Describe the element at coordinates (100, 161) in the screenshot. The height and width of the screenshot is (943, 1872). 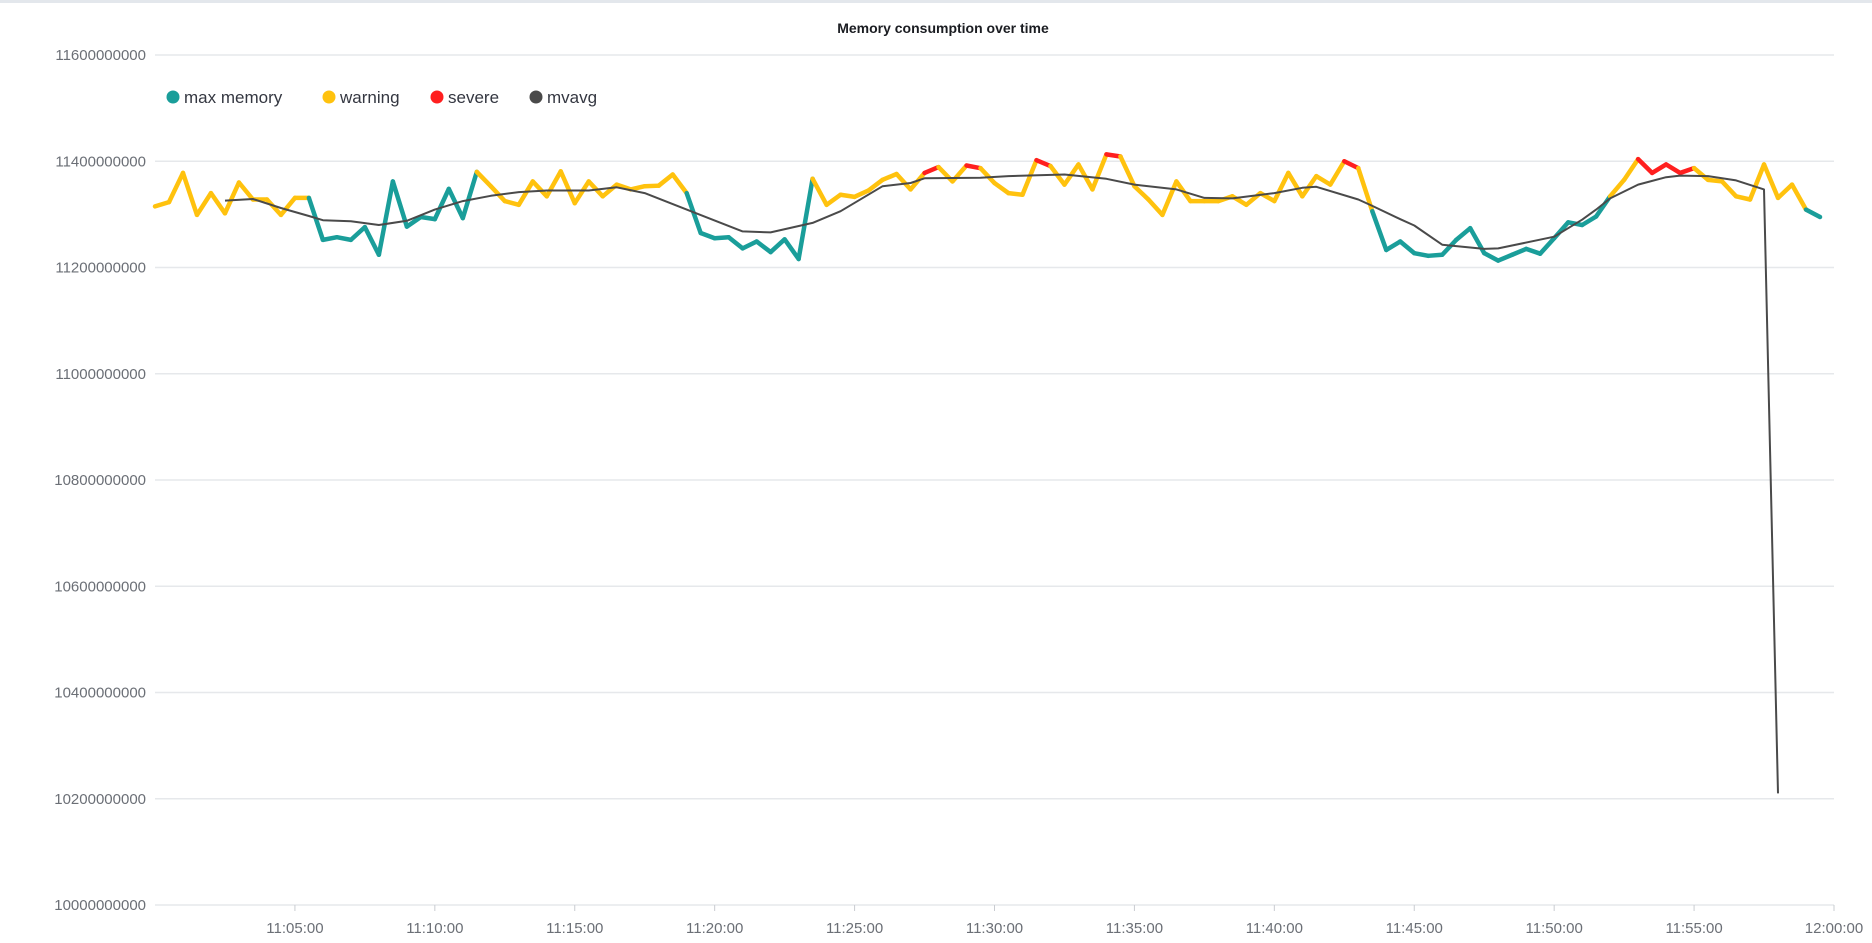
I see `y-tick-label: 11400000000` at that location.